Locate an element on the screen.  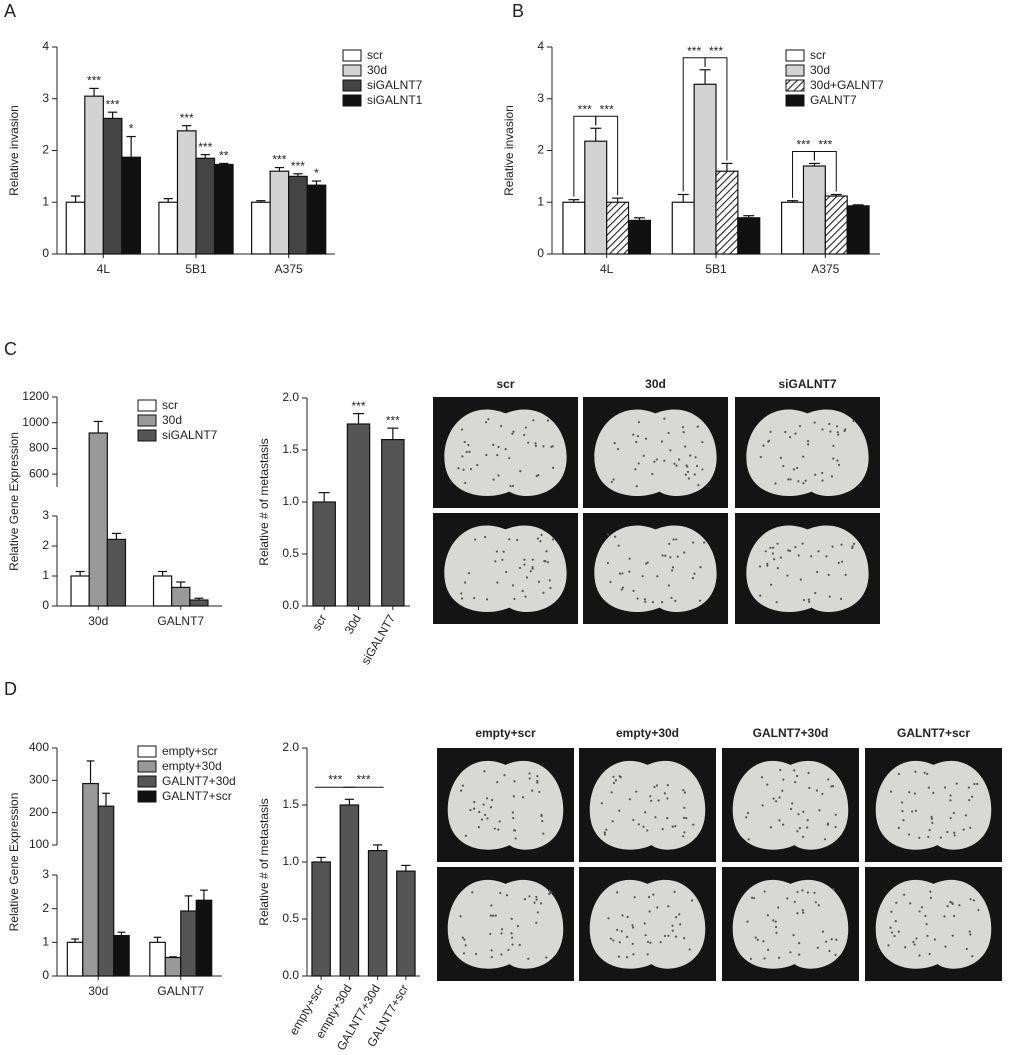
y-tick-label: 2 is located at coordinates (45, 545).